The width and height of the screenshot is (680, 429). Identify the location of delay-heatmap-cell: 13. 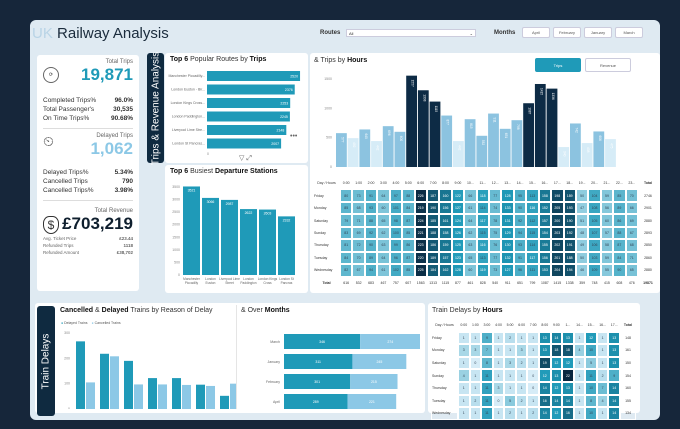
(614, 338).